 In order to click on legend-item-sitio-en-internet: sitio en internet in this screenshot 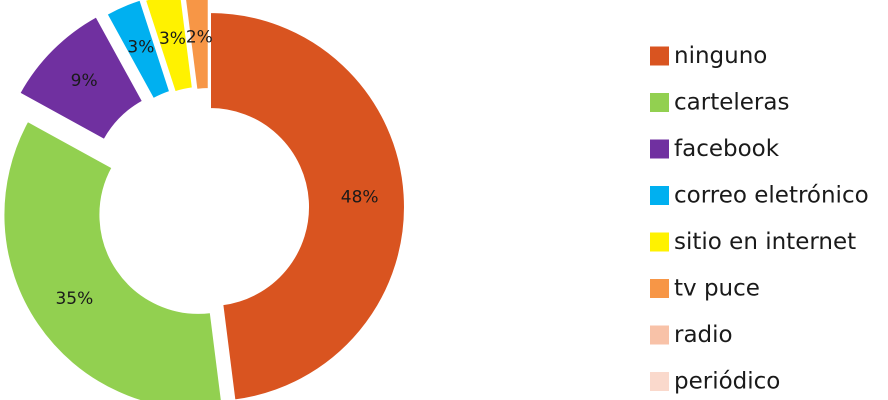, I will do `click(753, 242)`.